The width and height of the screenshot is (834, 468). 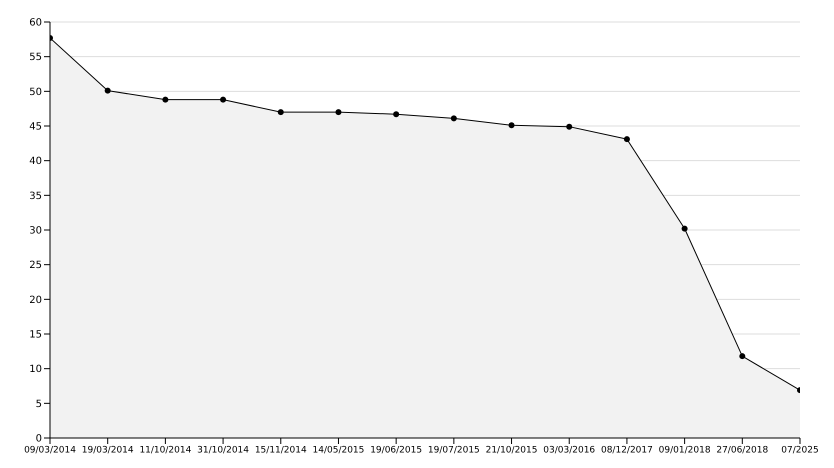 I want to click on y-tick-label: 35, so click(x=35, y=196).